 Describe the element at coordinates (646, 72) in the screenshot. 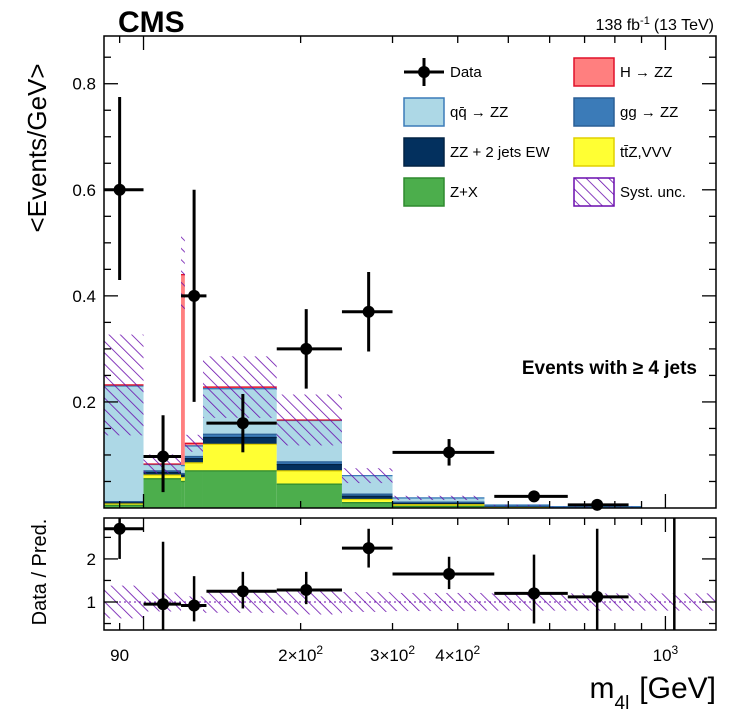

I see `legend-label: H → ZZ` at that location.